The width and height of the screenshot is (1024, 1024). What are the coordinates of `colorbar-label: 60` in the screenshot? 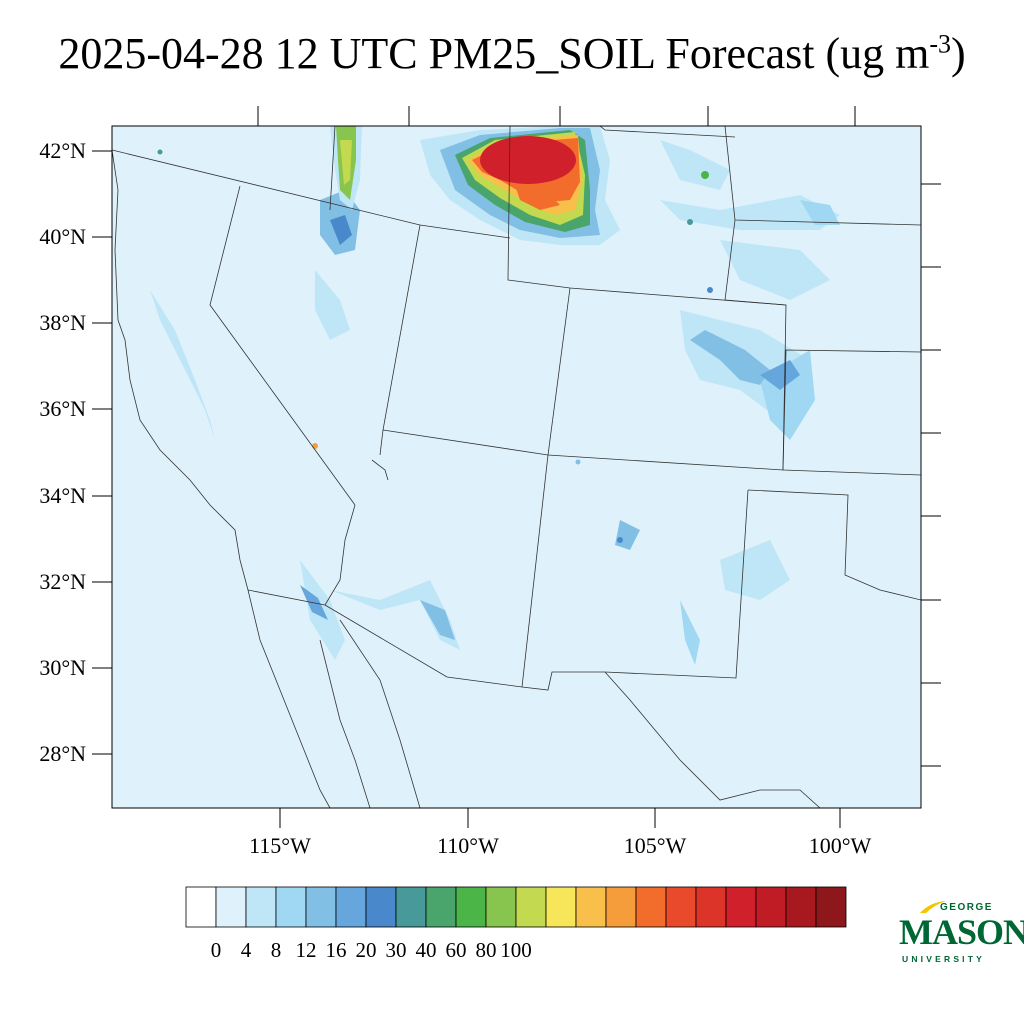 It's located at (456, 950).